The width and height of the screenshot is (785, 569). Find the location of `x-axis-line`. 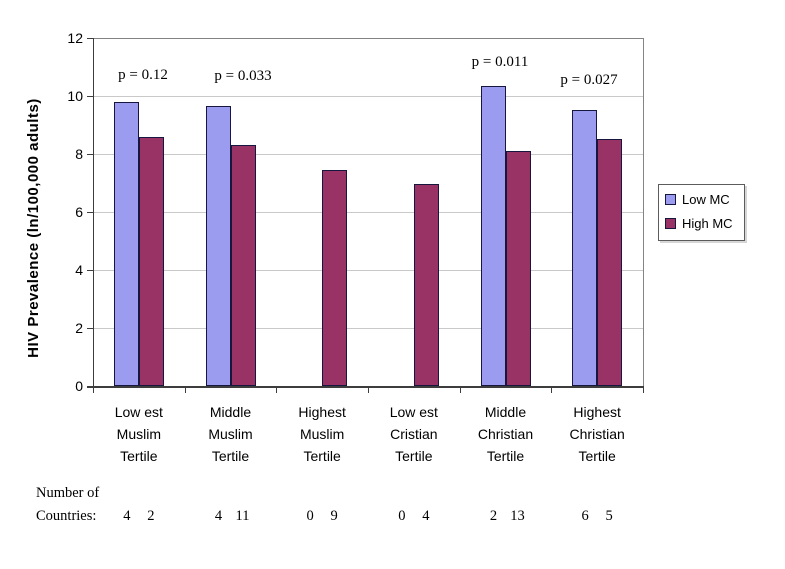

x-axis-line is located at coordinates (365, 387).